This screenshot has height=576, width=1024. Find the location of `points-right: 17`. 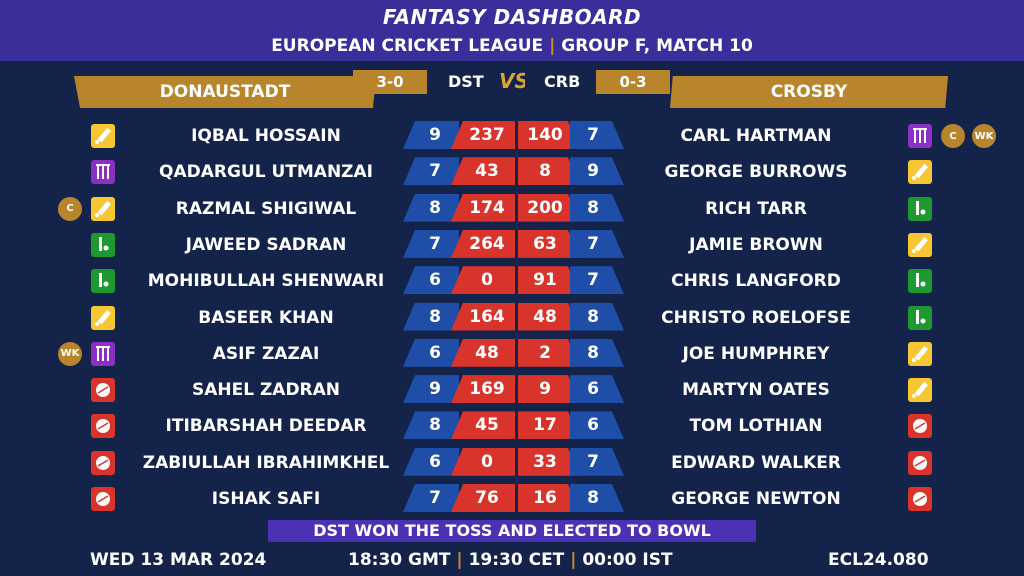

points-right: 17 is located at coordinates (549, 425).